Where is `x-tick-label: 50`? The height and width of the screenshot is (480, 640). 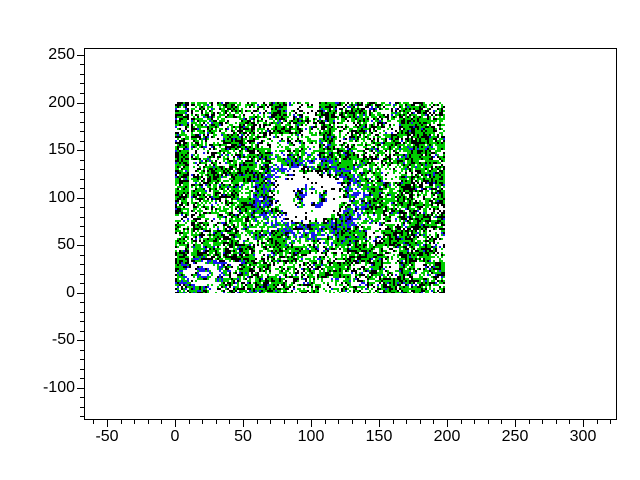 x-tick-label: 50 is located at coordinates (243, 436).